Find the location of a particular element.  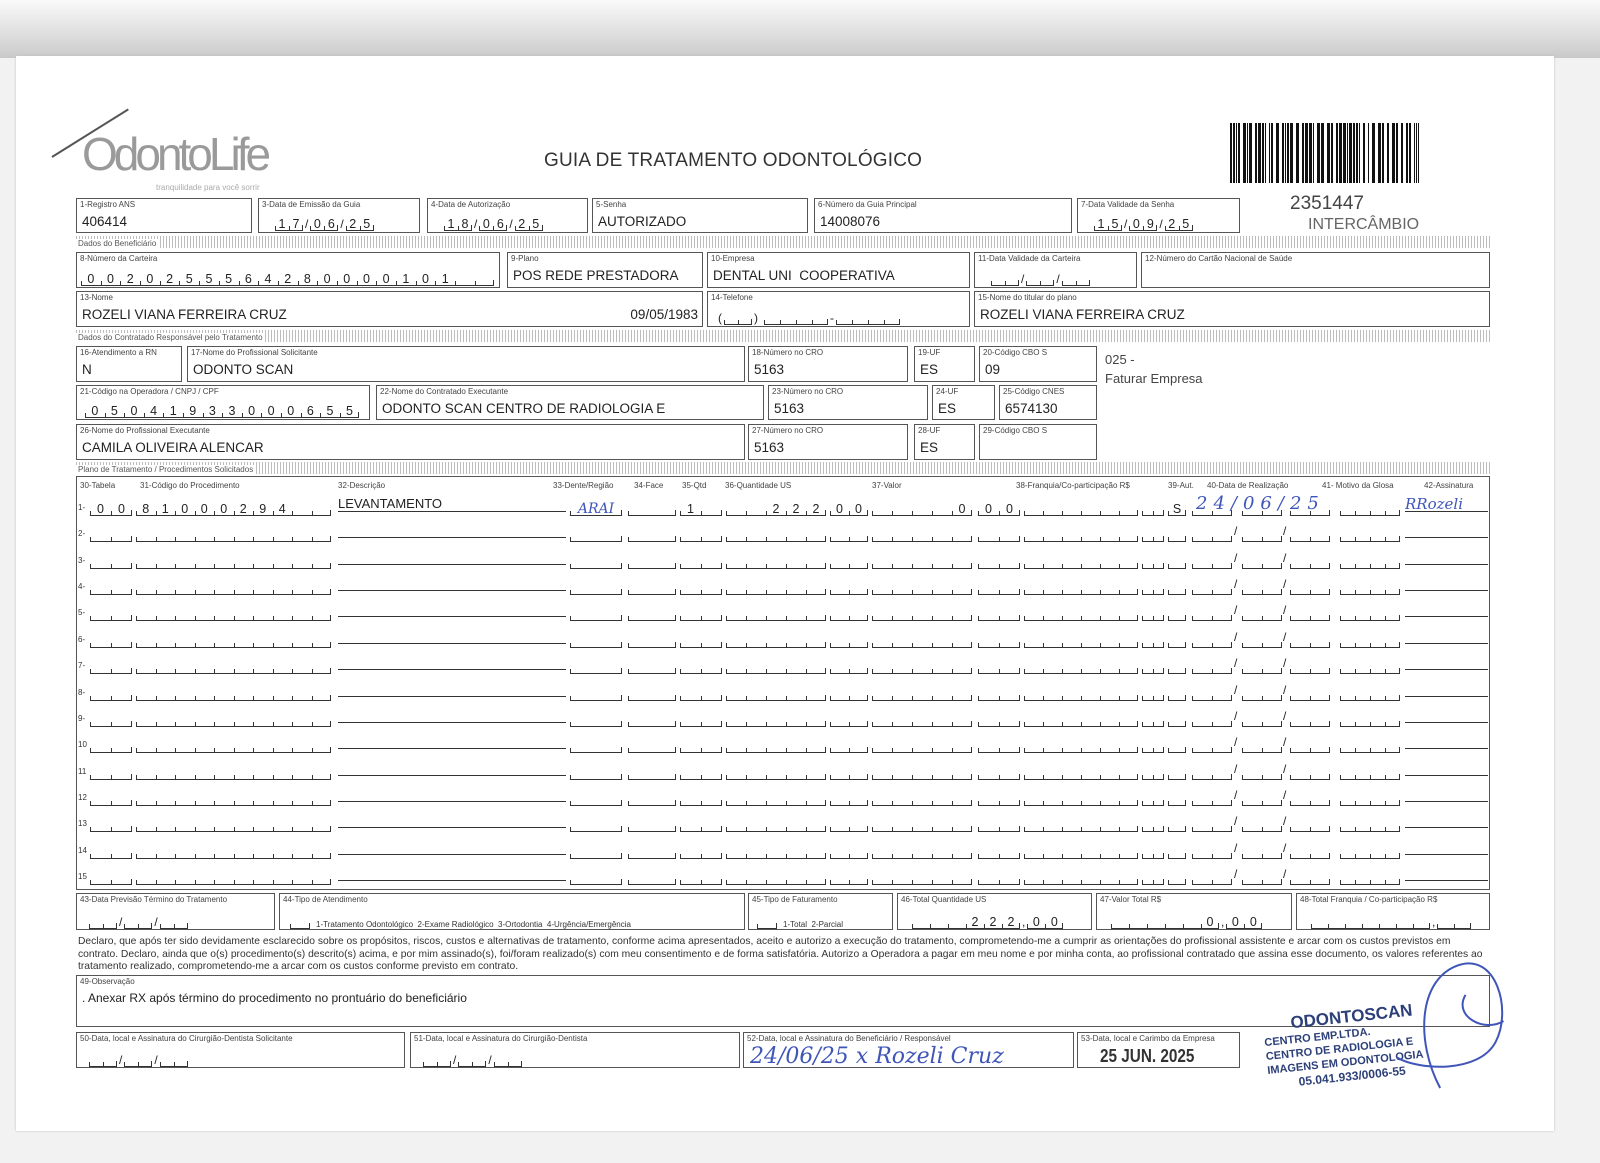

valor-int-cell: 0 is located at coordinates (922, 509).